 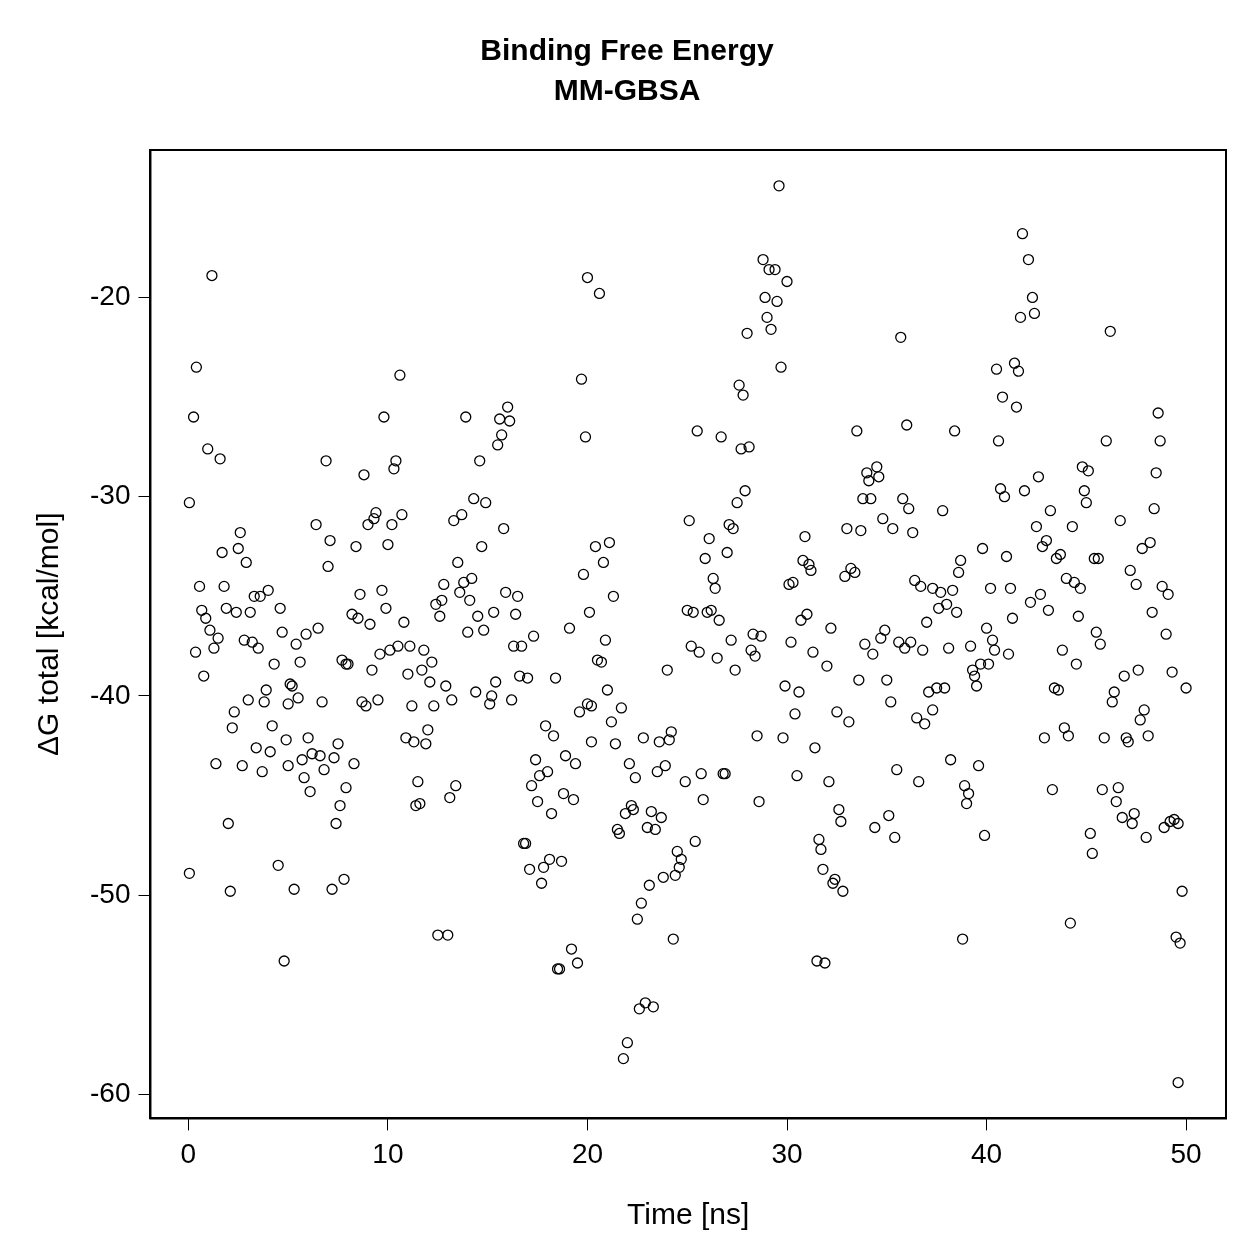 I want to click on x-tick-label: 40, so click(x=986, y=1153).